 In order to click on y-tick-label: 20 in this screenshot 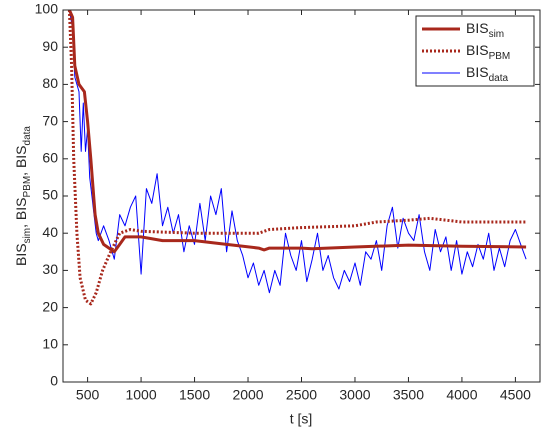, I will do `click(50, 306)`.